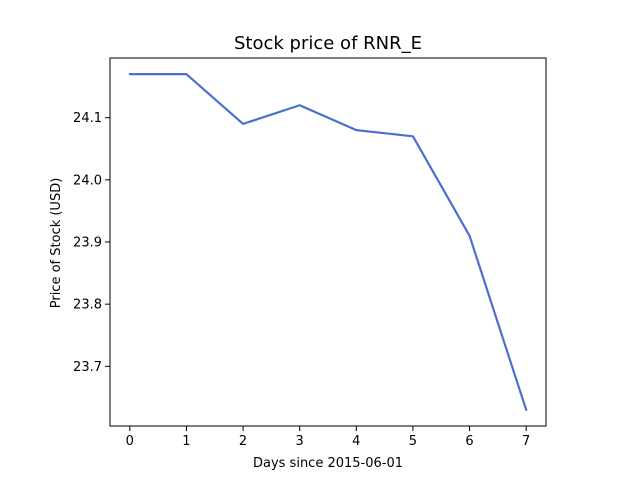 The width and height of the screenshot is (640, 480). Describe the element at coordinates (186, 441) in the screenshot. I see `x-tick-label: 1` at that location.